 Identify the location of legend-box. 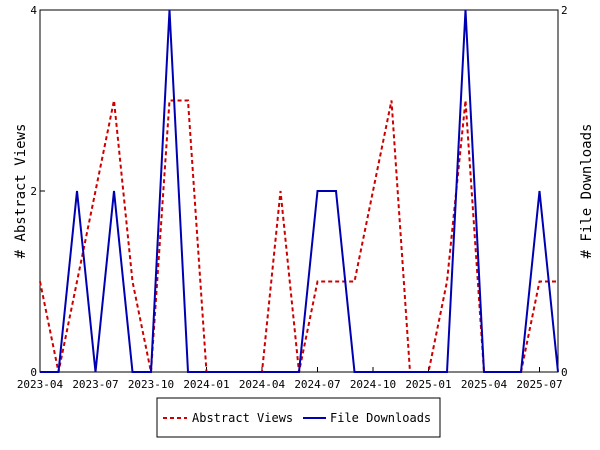
(298, 417).